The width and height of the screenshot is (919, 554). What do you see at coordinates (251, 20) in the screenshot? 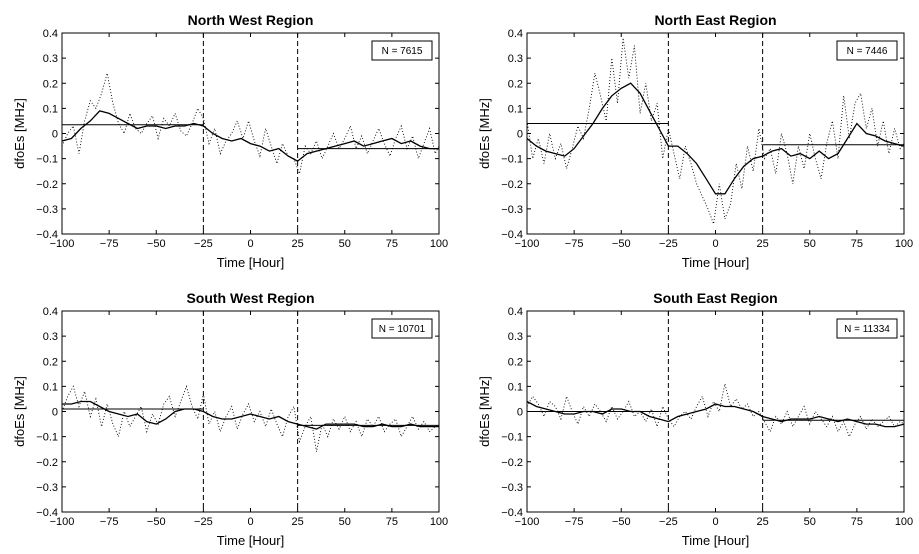
I see `chart-title: North West Region` at bounding box center [251, 20].